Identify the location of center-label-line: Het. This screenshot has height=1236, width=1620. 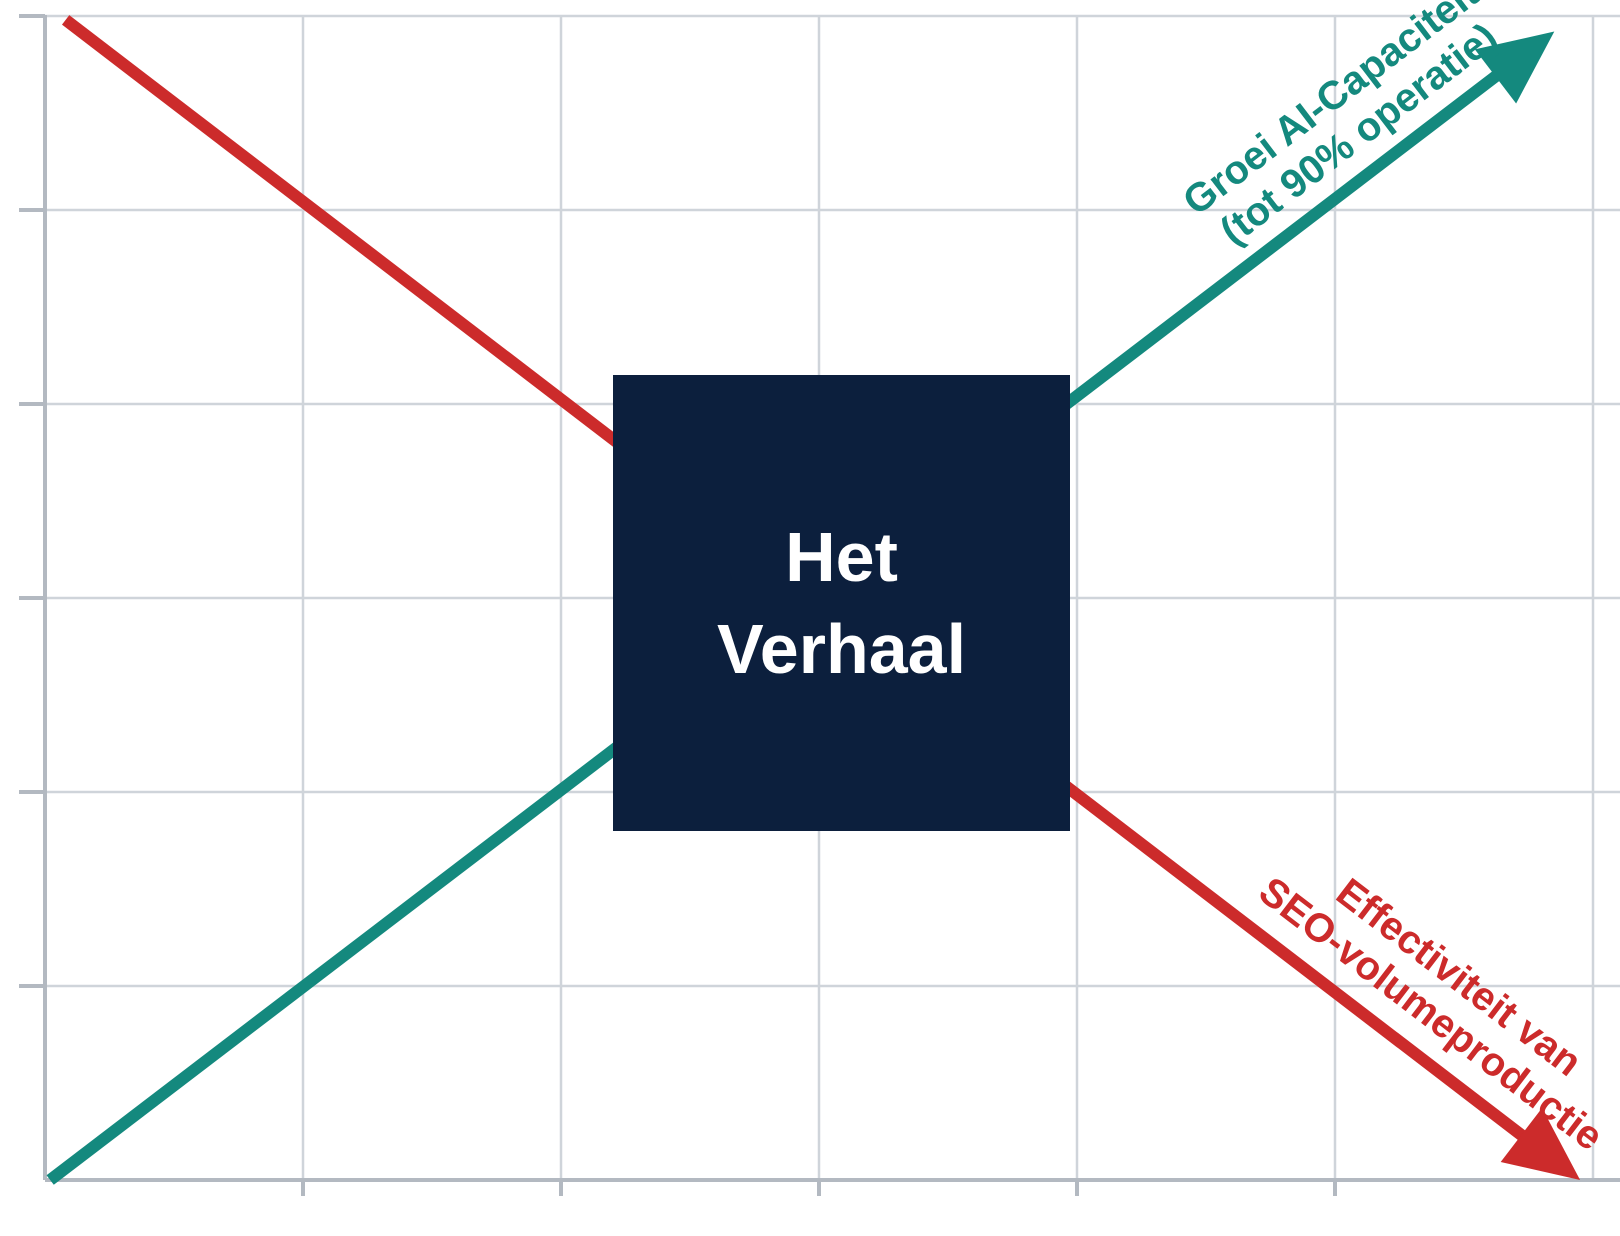
(841, 557).